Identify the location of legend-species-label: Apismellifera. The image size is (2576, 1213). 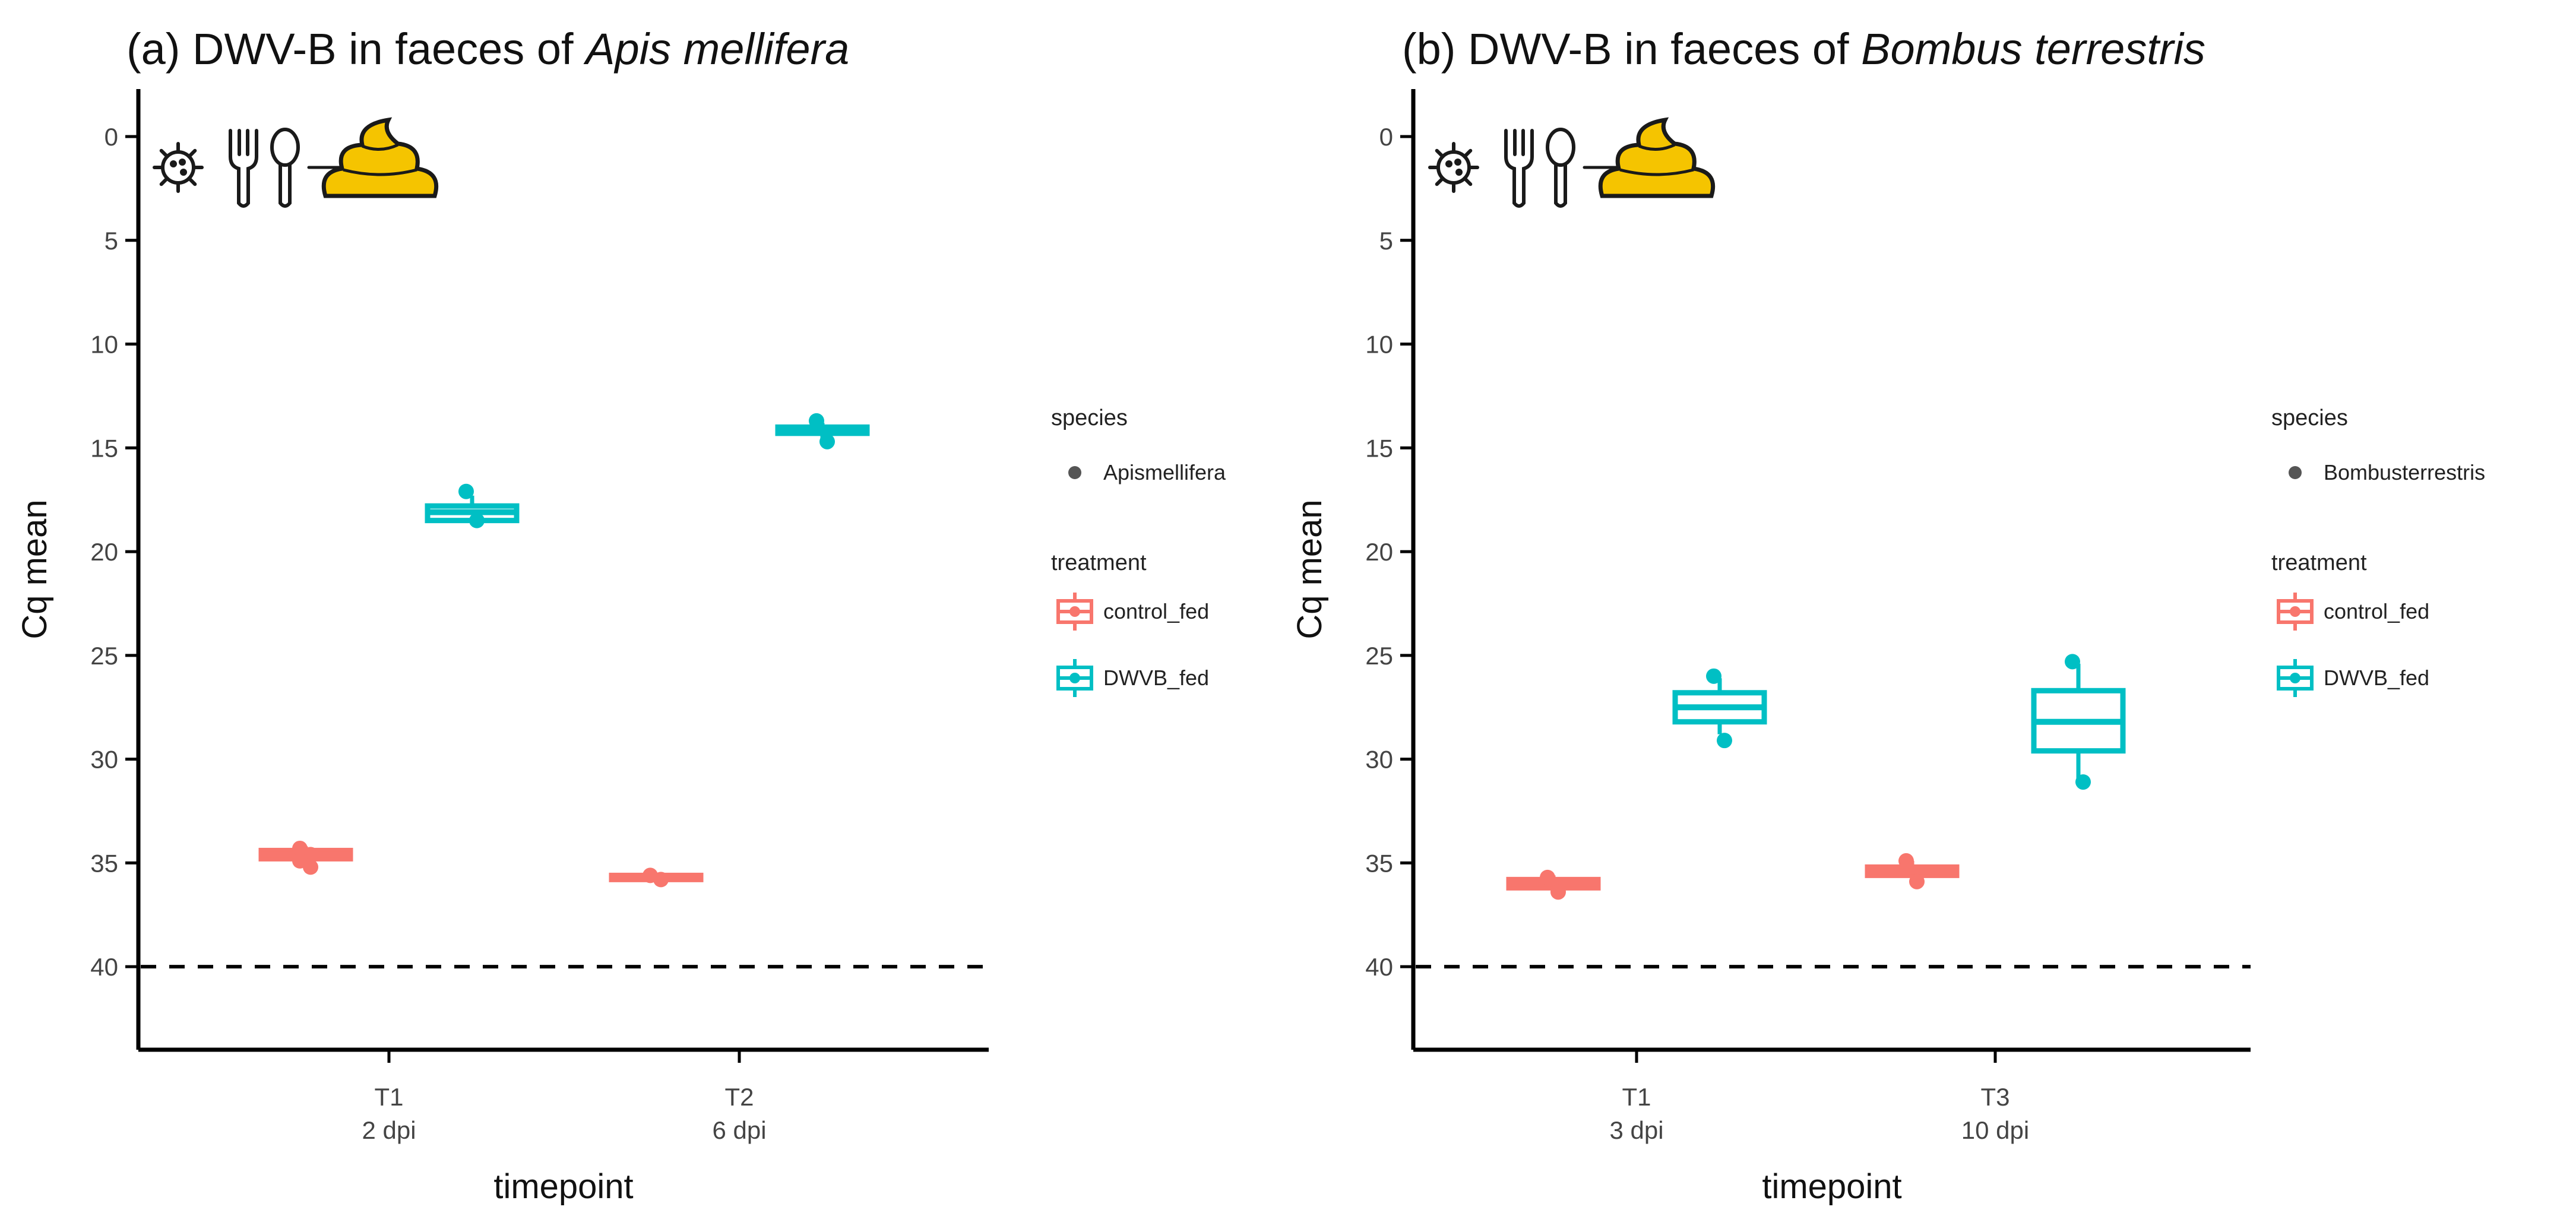
(1164, 472).